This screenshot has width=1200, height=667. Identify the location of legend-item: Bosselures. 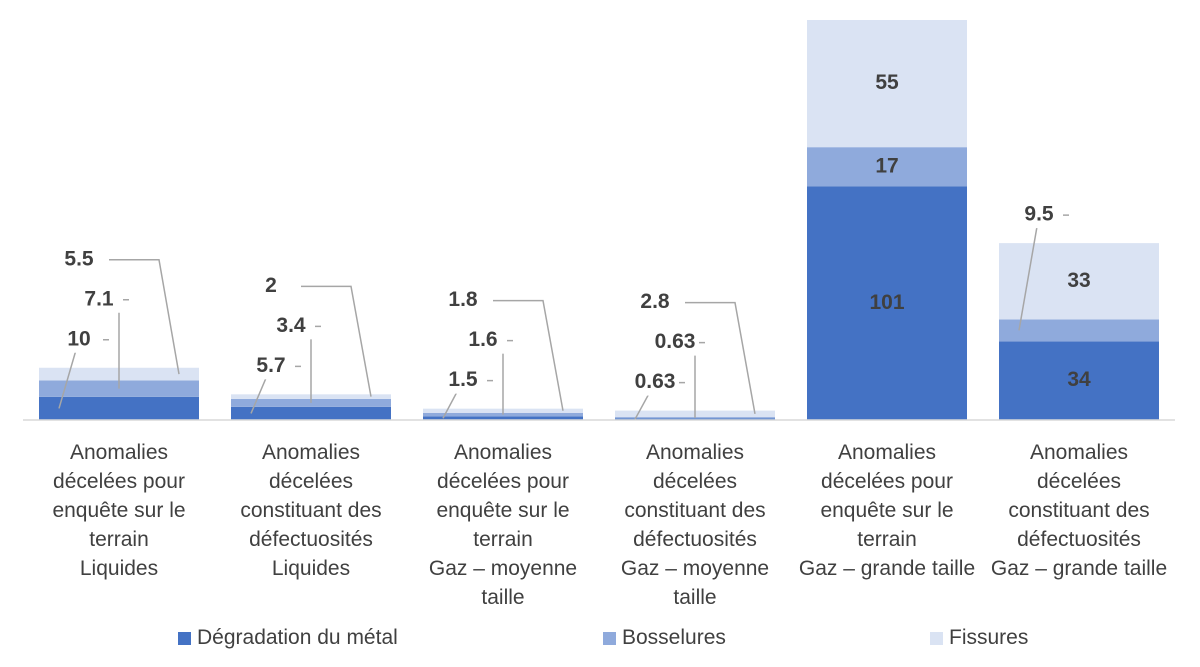
(664, 638).